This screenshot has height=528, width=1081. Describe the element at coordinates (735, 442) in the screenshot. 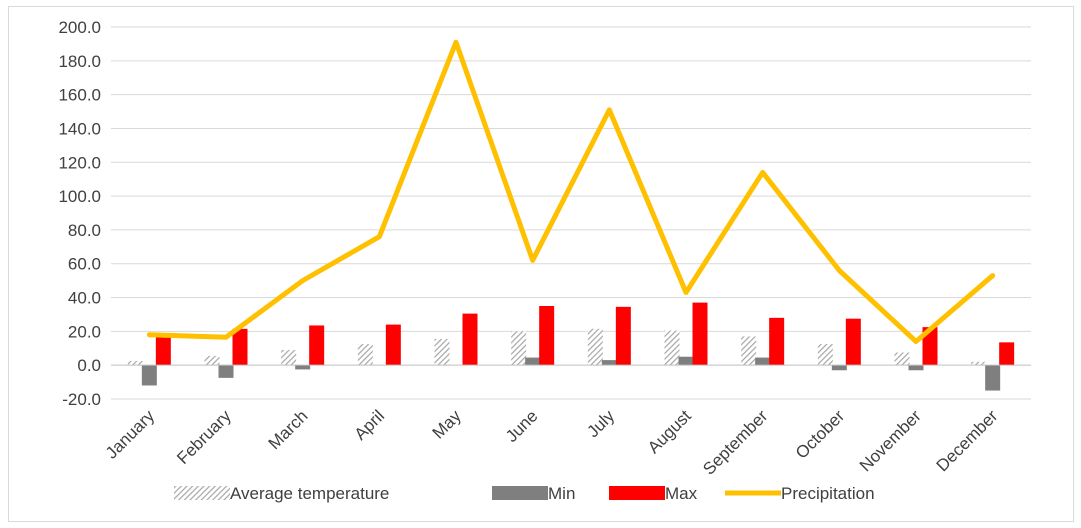

I see `x-tick-label: September` at that location.